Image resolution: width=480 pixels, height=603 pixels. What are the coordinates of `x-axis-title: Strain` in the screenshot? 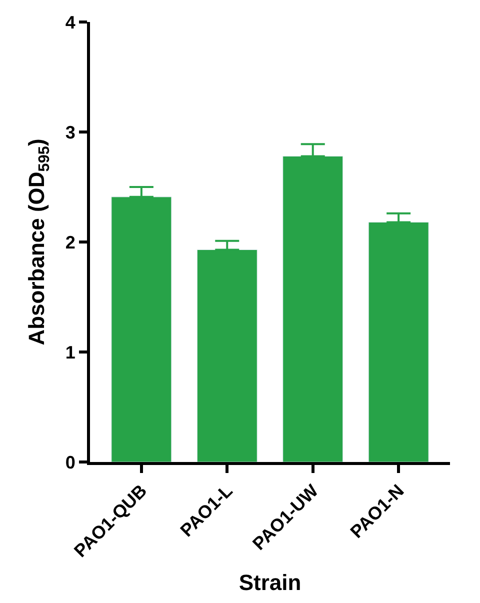 It's located at (270, 582).